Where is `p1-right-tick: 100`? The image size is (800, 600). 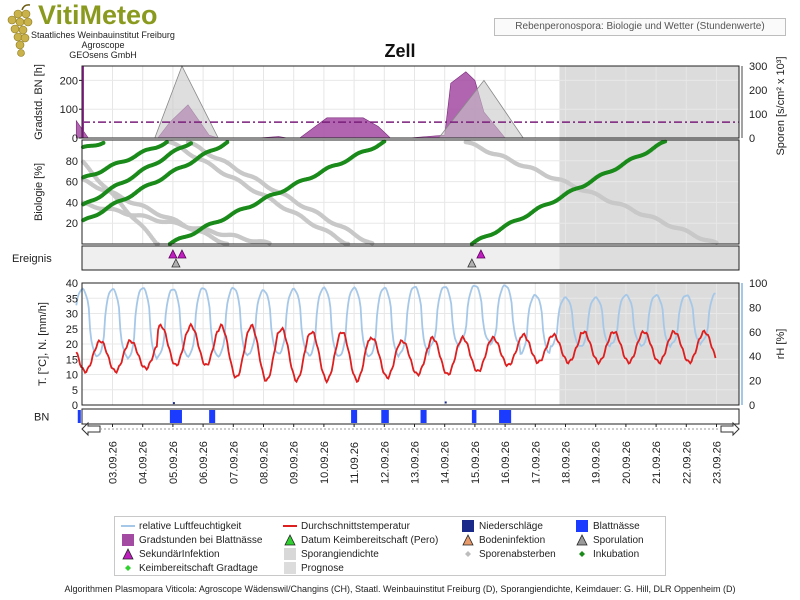
p1-right-tick: 100 is located at coordinates (758, 115).